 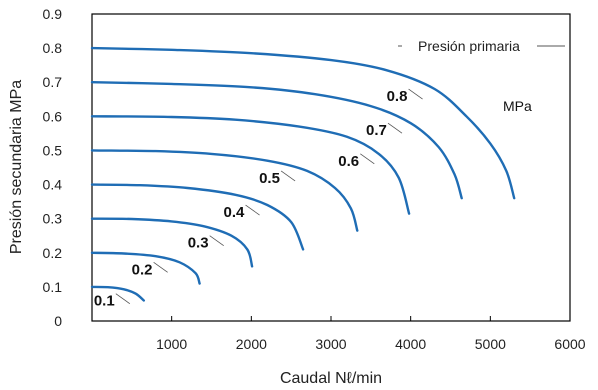 I want to click on y-tick-label: 0.4, so click(x=53, y=185).